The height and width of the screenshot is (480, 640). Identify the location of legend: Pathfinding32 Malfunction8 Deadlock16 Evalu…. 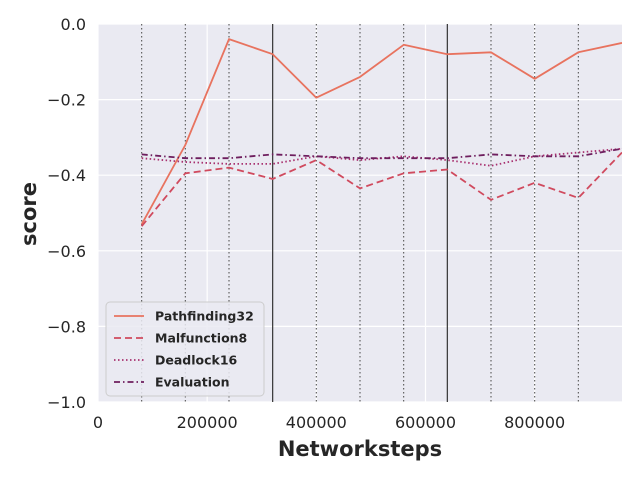
(185, 349).